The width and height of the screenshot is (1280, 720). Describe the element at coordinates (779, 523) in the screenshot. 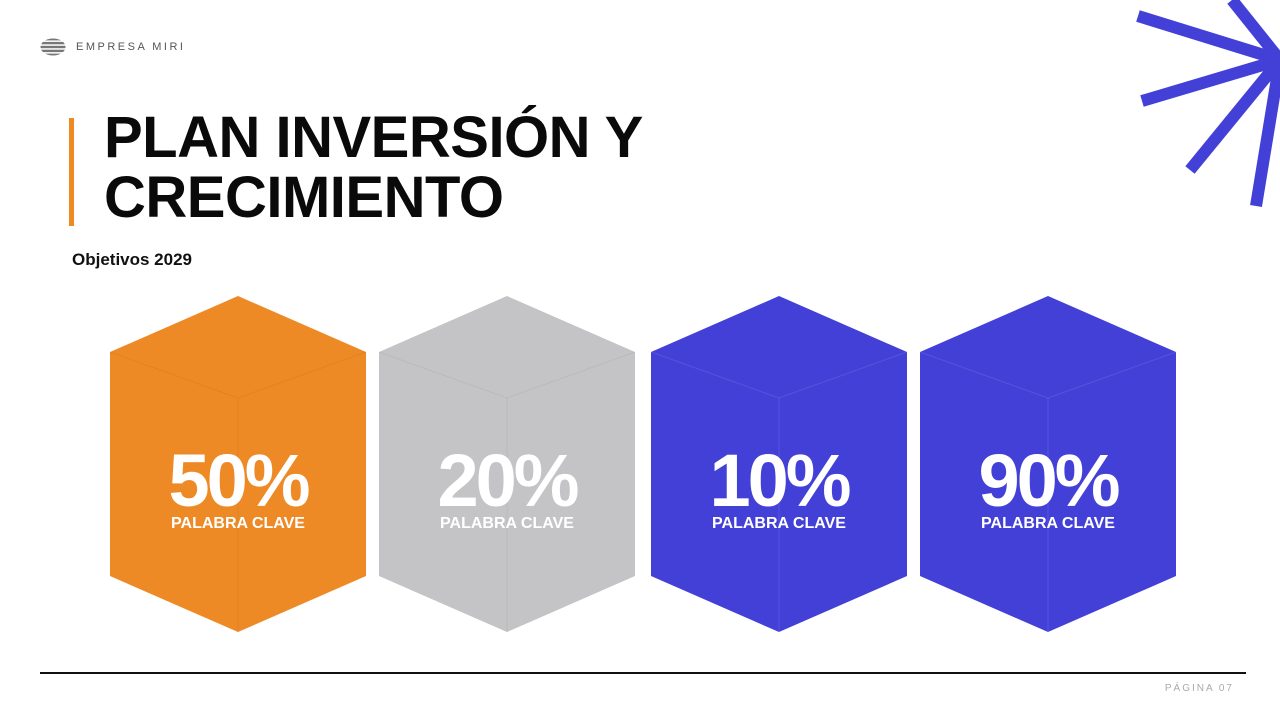

I see `cube-3-label: PALABRA CLAVE` at that location.